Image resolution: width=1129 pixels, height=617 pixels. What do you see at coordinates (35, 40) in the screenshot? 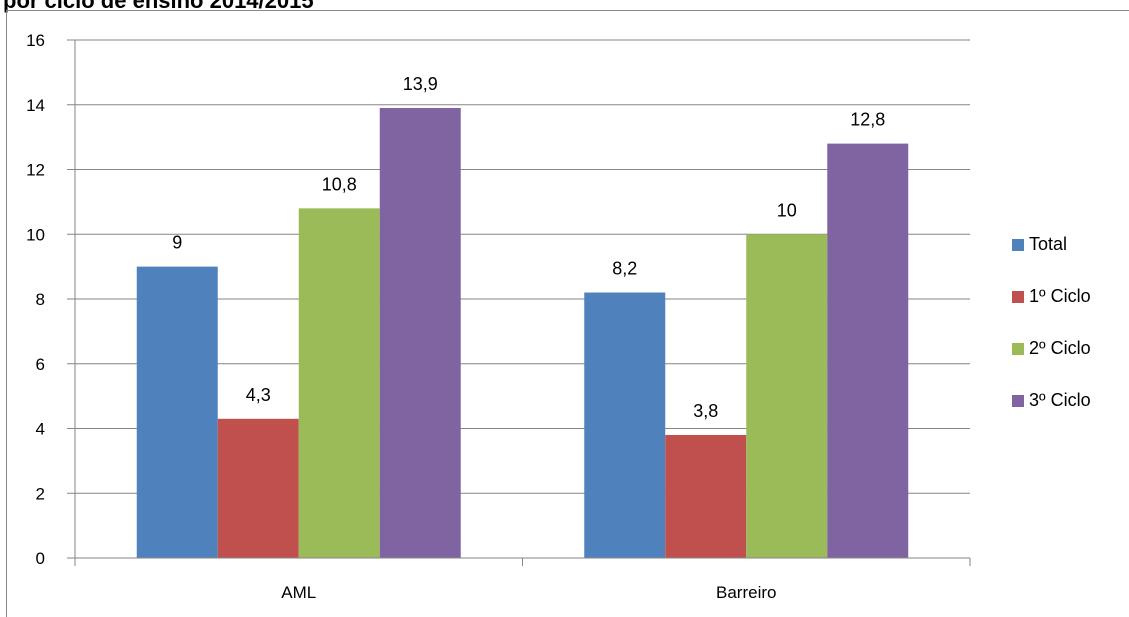
I see `y-tick-label-16: 16` at bounding box center [35, 40].